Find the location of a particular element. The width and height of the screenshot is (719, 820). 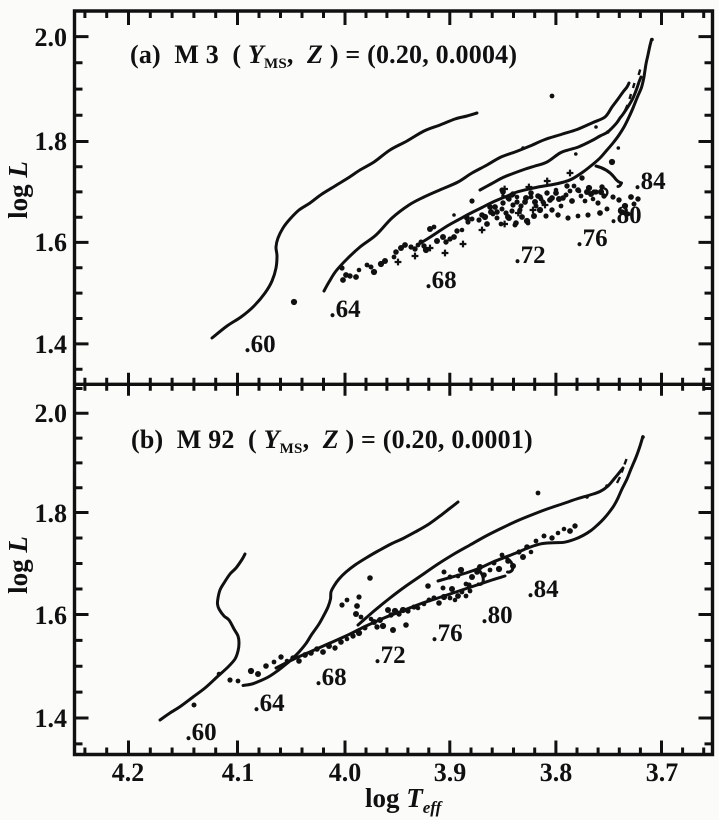

svg-text: 4.2 is located at coordinates (128, 772).